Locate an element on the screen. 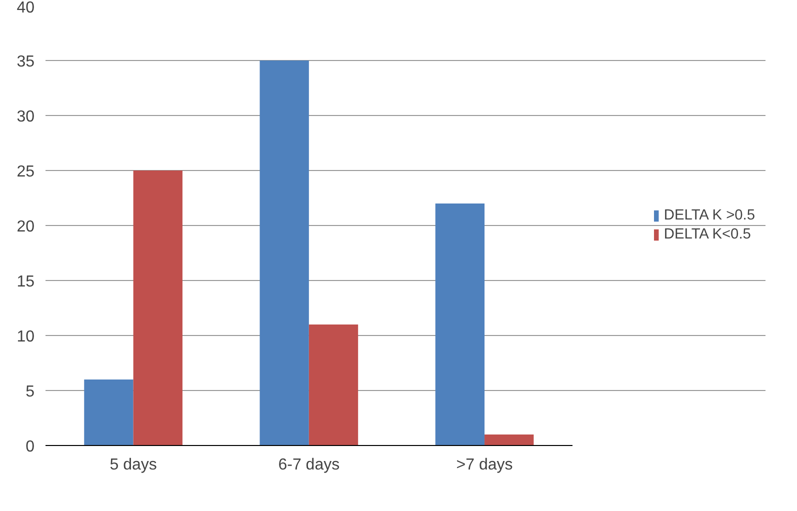 The height and width of the screenshot is (511, 797). x-tick-label: >7 days is located at coordinates (484, 465).